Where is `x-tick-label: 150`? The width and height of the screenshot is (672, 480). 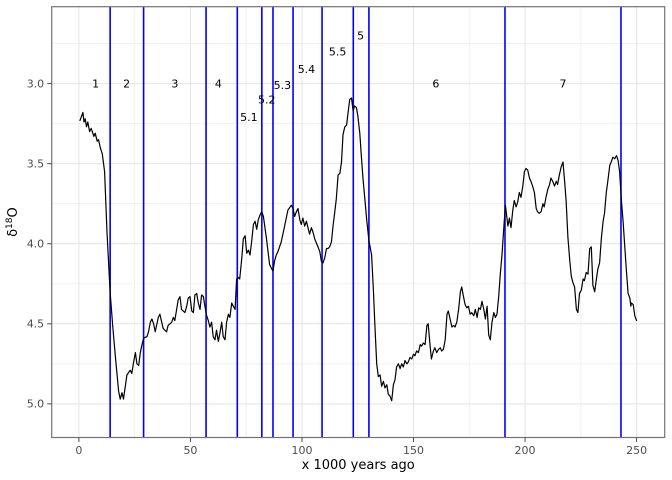
x-tick-label: 150 is located at coordinates (413, 450).